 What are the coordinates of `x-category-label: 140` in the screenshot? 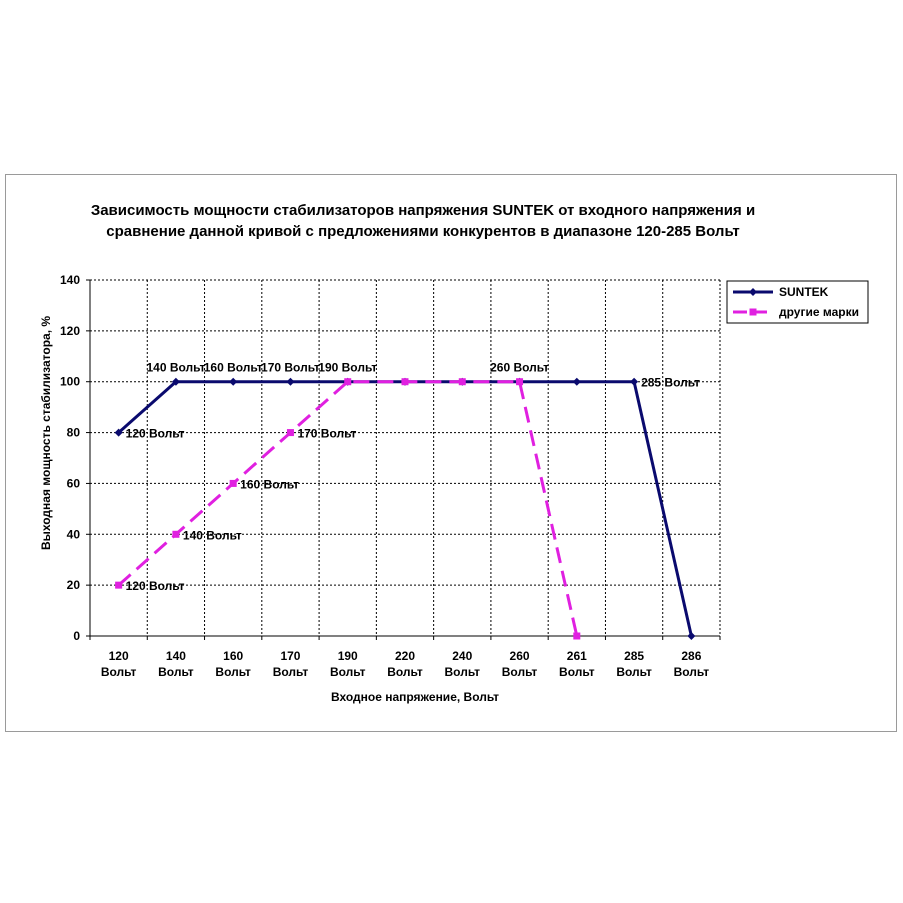 It's located at (176, 656).